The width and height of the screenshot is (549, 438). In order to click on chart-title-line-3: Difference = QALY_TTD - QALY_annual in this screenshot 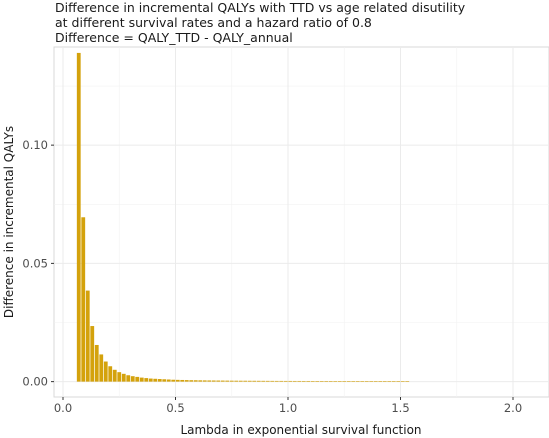, I will do `click(174, 37)`.